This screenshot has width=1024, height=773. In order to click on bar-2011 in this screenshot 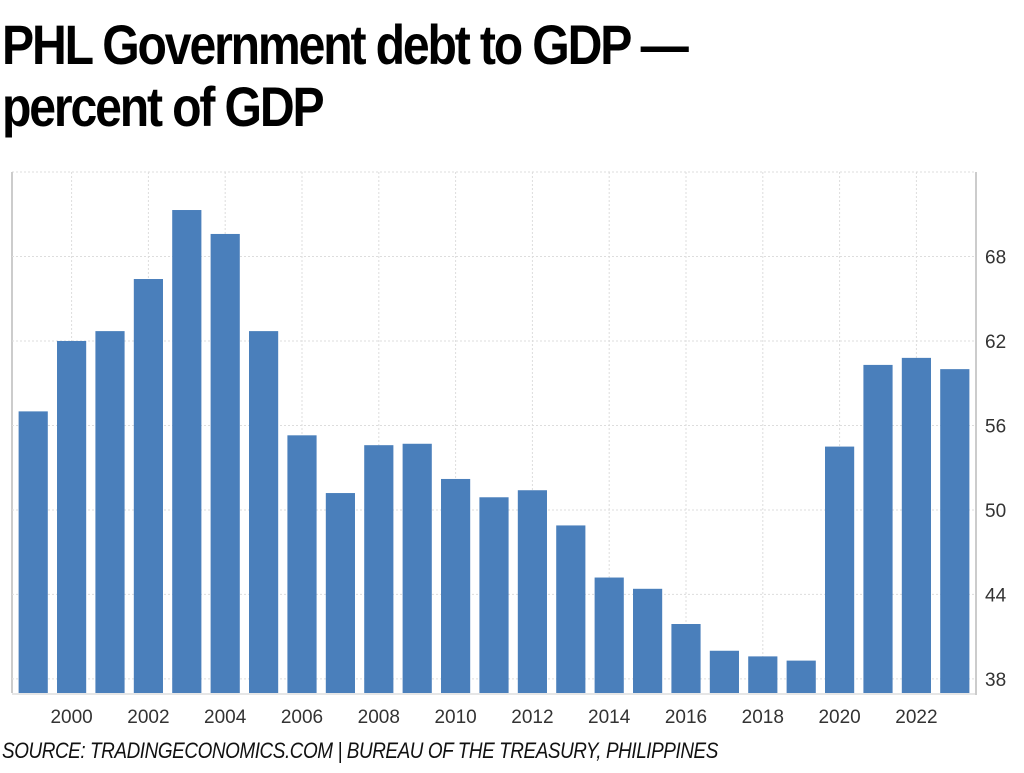, I will do `click(494, 595)`.